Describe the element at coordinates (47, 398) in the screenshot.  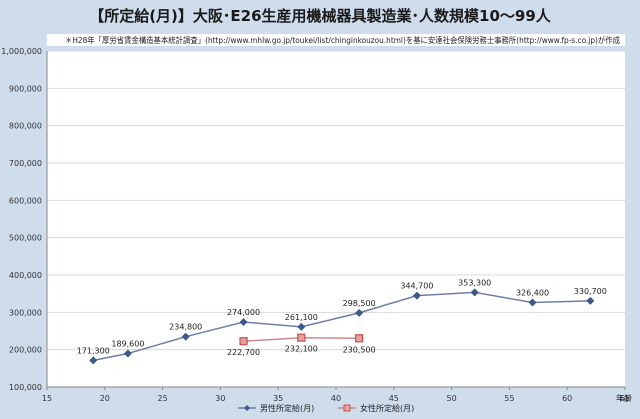
I see `x-tick-label: 15` at that location.